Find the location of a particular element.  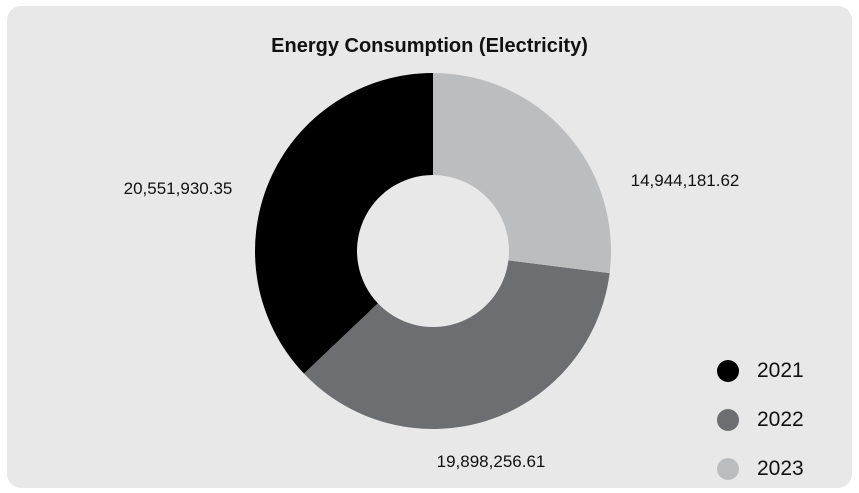

chart-legend: 2021 2022 2023 is located at coordinates (760, 419).